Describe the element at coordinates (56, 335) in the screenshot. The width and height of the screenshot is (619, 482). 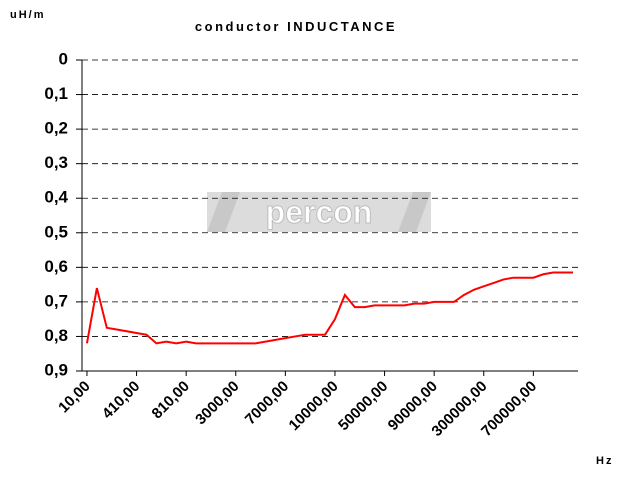
I see `y-tick-label: 0,8` at that location.